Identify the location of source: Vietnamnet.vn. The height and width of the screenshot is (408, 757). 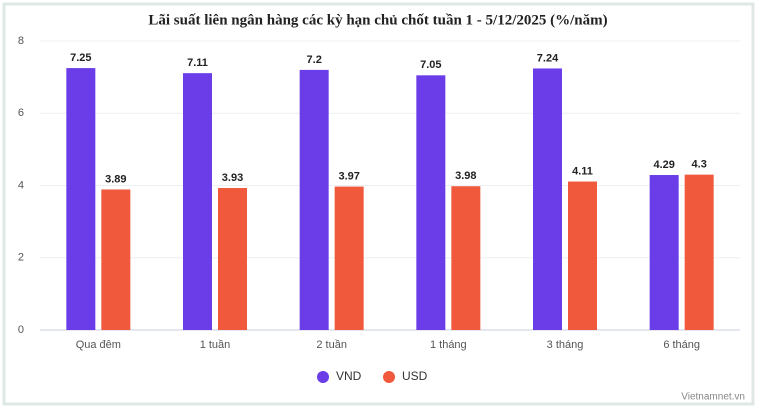
(713, 397).